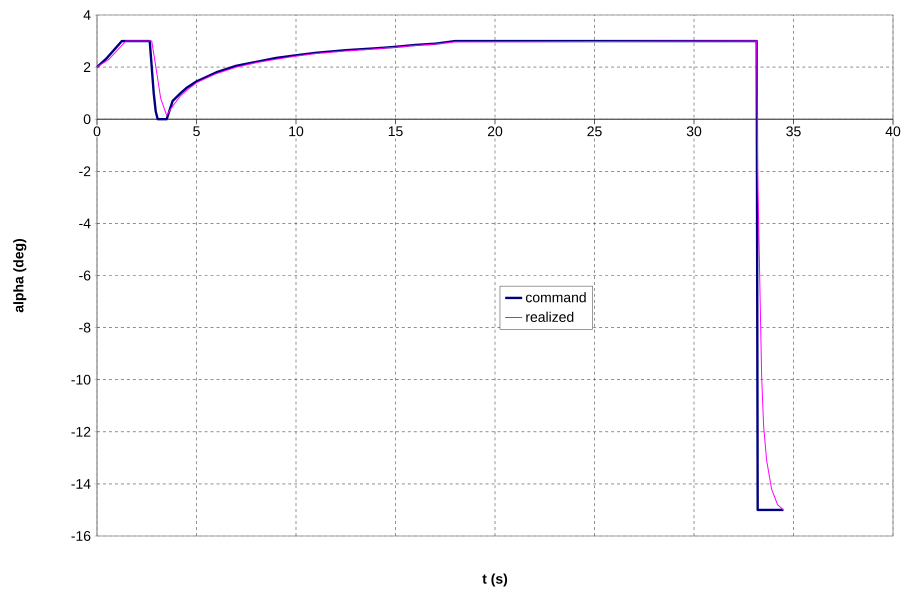 This screenshot has height=596, width=911. What do you see at coordinates (893, 131) in the screenshot?
I see `x-tick-label: 40` at bounding box center [893, 131].